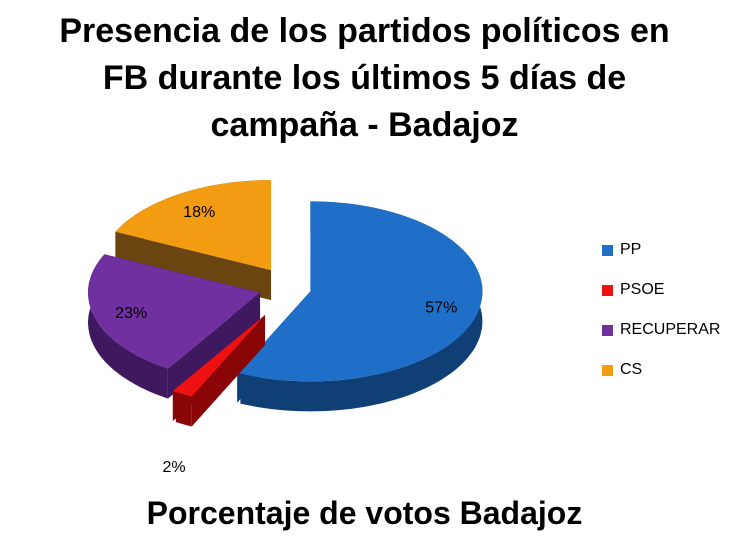 The image size is (729, 553). I want to click on legend-item-psoe: PSOE, so click(661, 290).